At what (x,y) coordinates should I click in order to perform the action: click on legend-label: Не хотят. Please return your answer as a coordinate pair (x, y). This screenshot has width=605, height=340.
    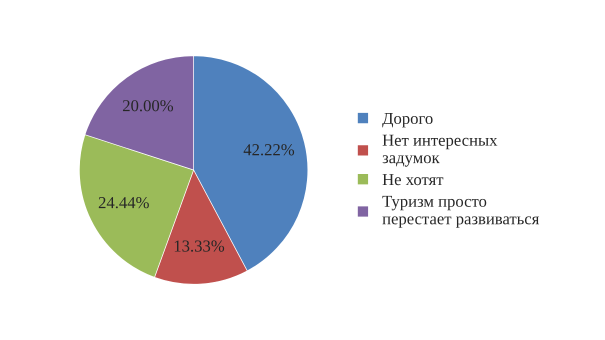
    Looking at the image, I should click on (413, 180).